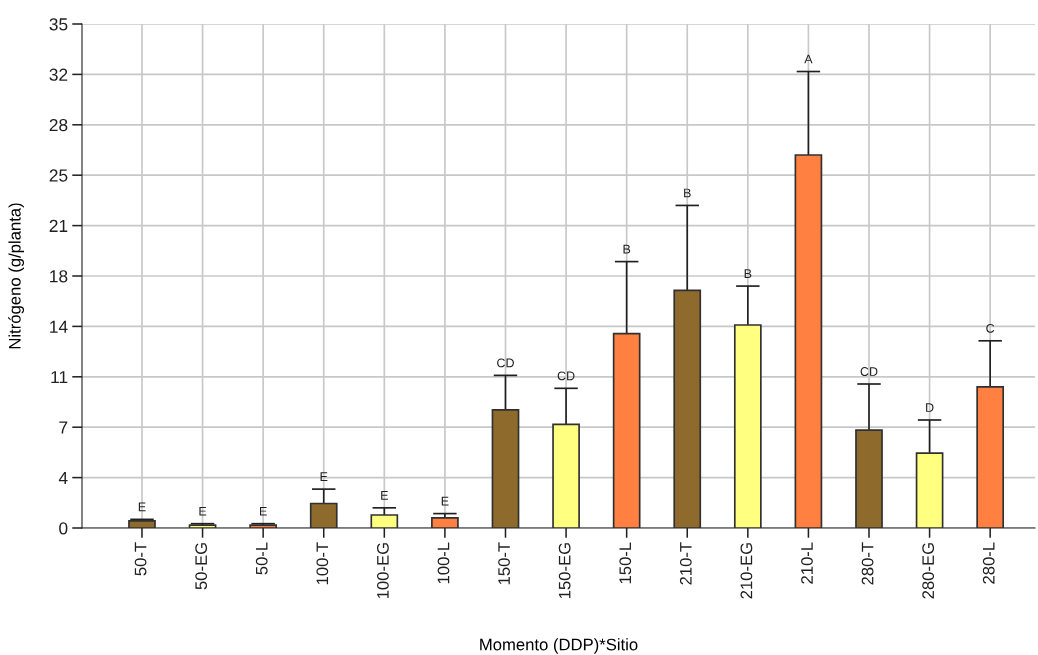  What do you see at coordinates (58, 175) in the screenshot?
I see `y-tick-label: 25` at bounding box center [58, 175].